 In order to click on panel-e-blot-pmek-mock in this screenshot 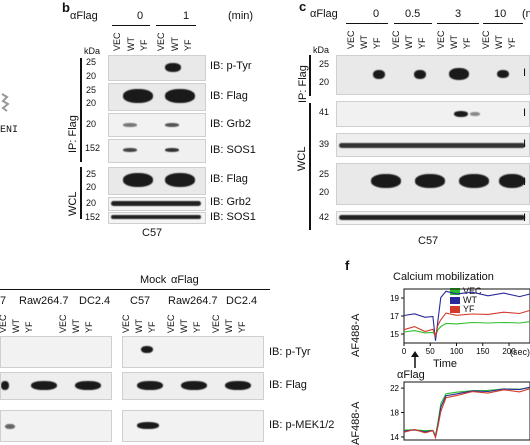, I will do `click(56, 426)`.